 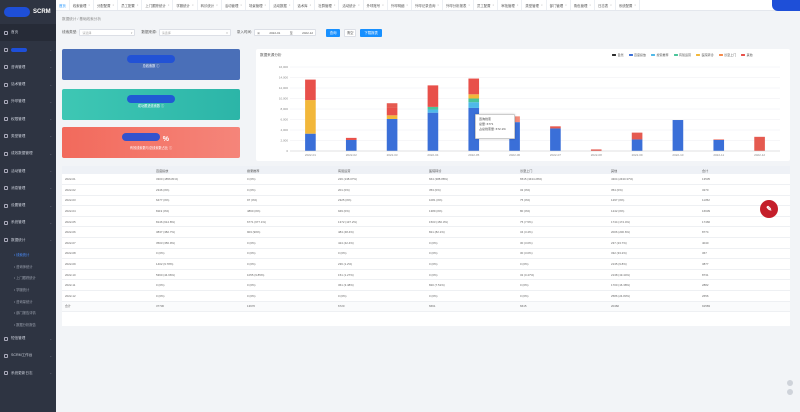 I want to click on column-header: 合计, so click(x=744, y=170).